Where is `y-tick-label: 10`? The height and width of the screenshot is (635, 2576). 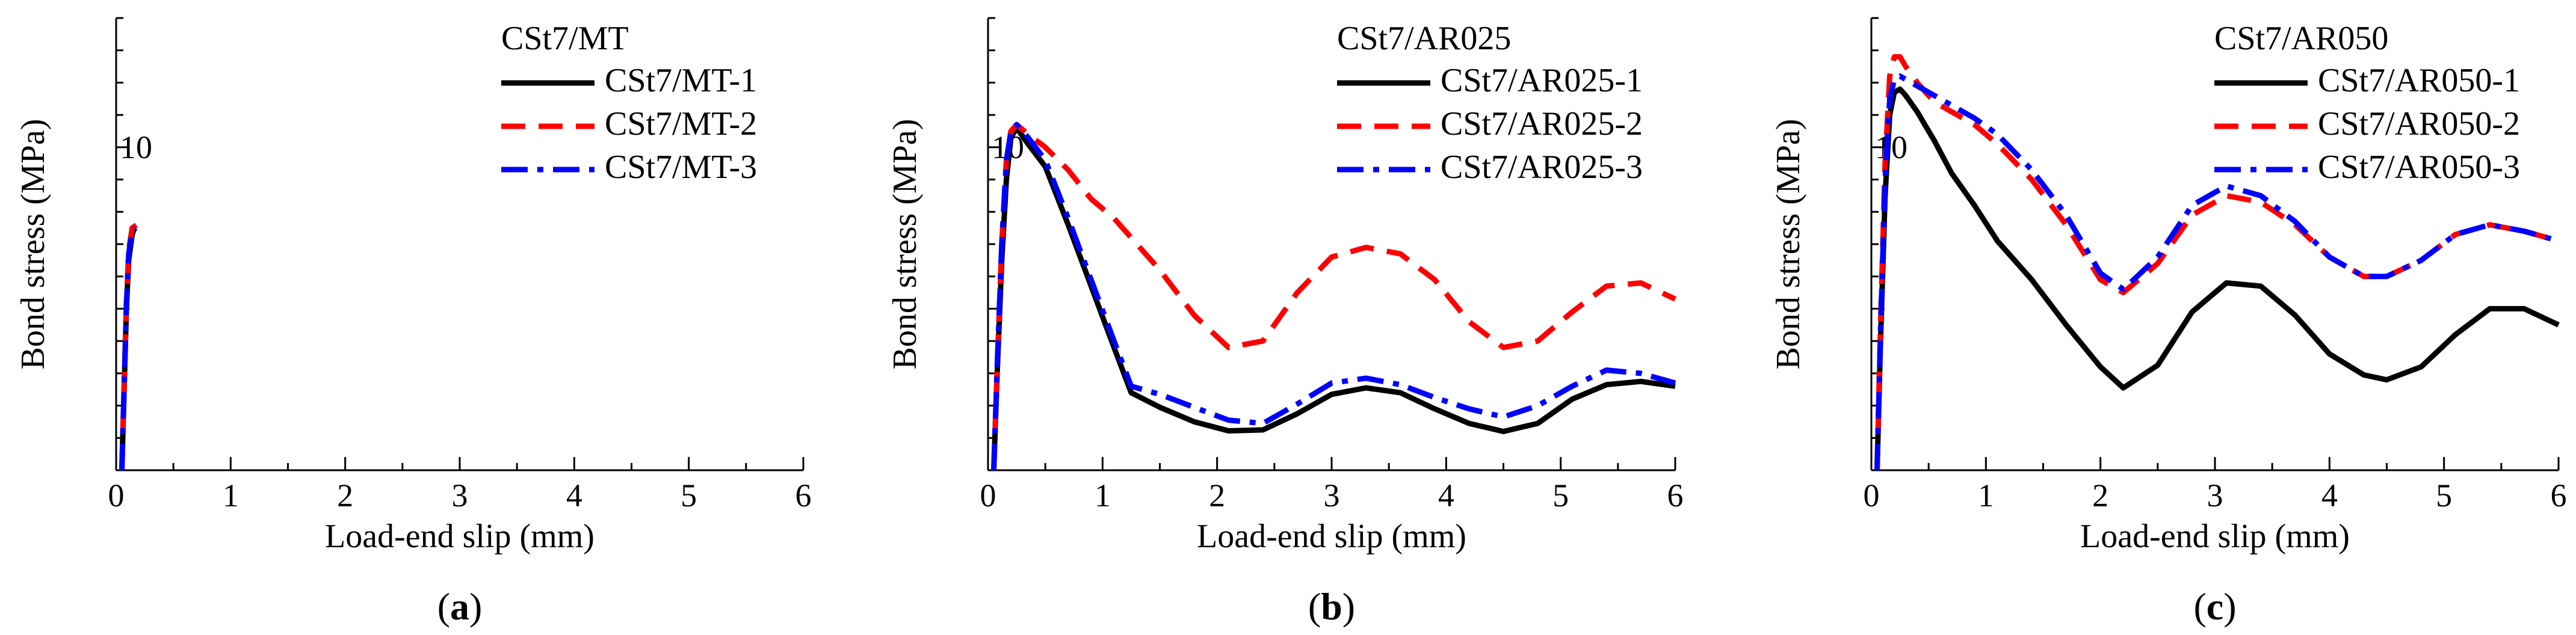
y-tick-label: 10 is located at coordinates (136, 147).